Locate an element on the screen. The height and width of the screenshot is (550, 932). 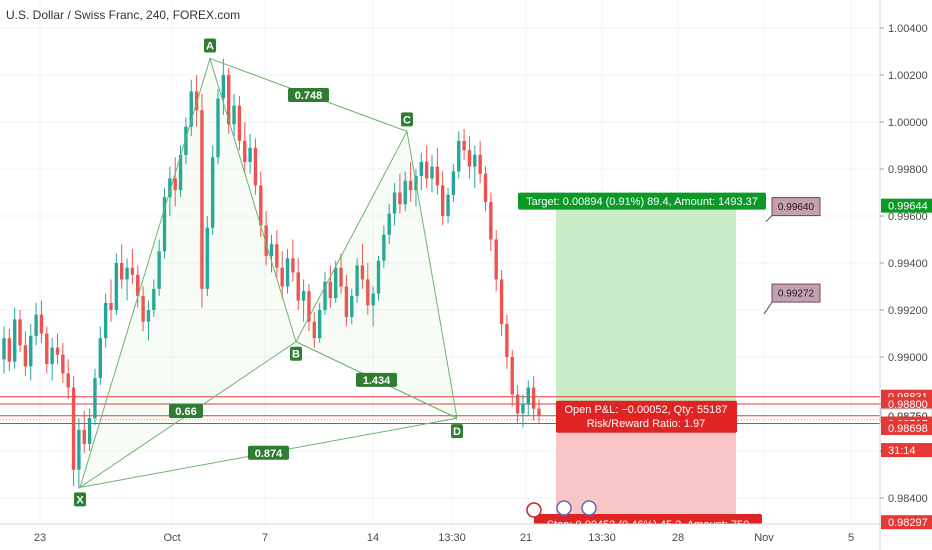
note-box is located at coordinates (796, 207).